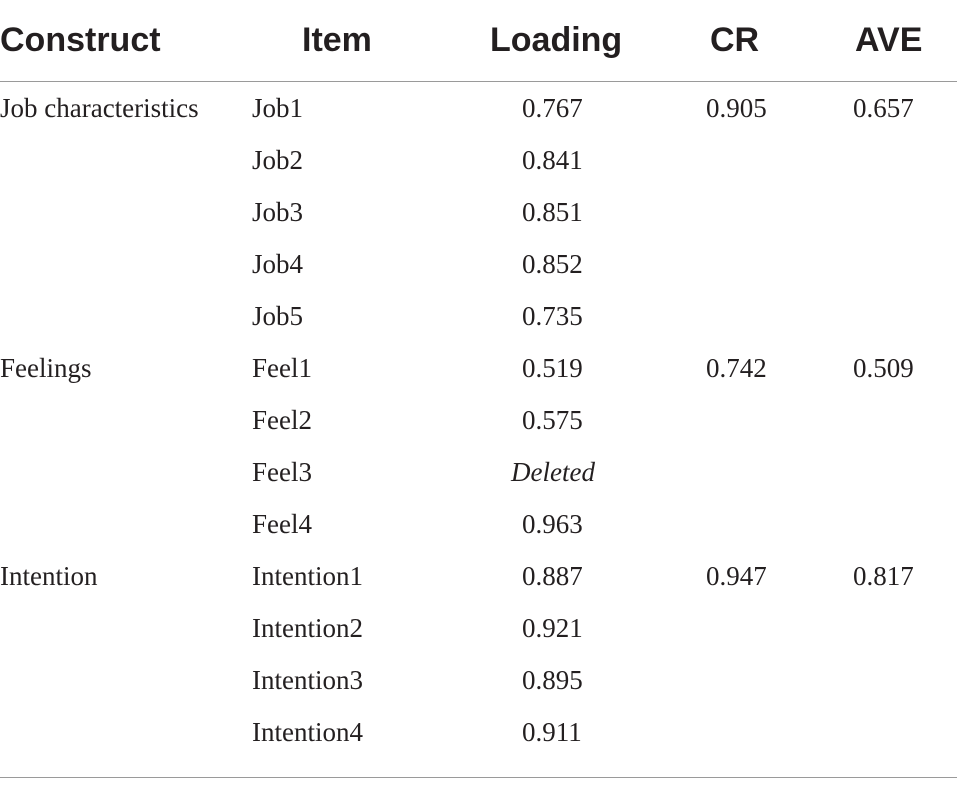 The height and width of the screenshot is (796, 957). I want to click on table-row: Intention2 0.921, so click(478, 628).